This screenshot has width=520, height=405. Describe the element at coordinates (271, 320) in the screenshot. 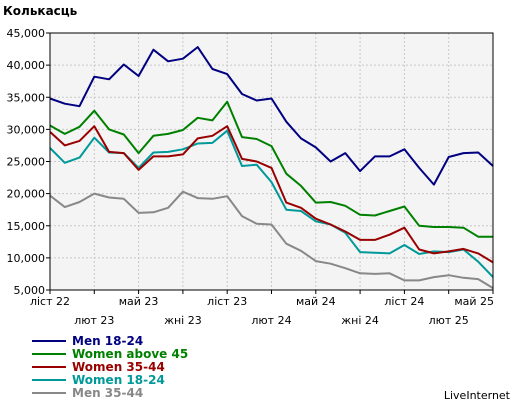

I see `x-tick-label: лют 24` at that location.